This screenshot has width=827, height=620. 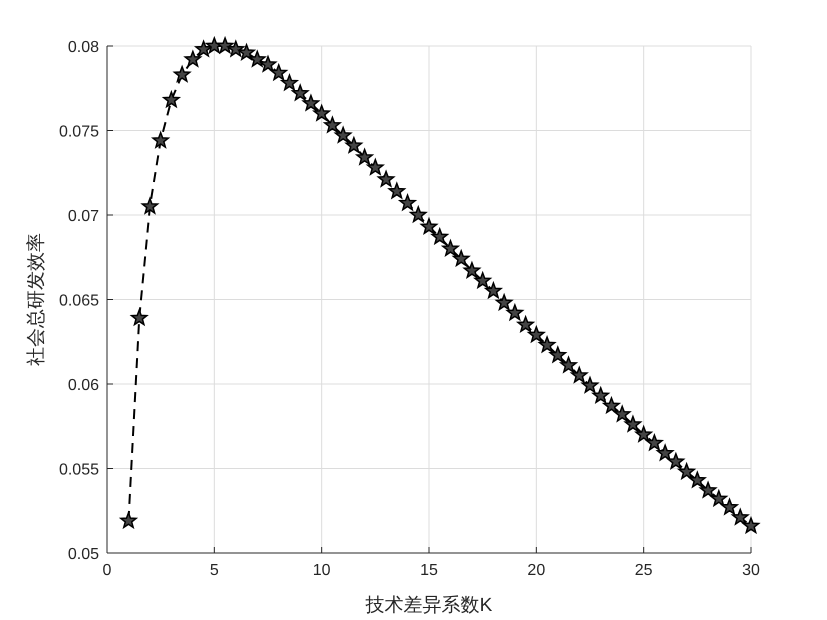 What do you see at coordinates (36, 299) in the screenshot?
I see `y-axis-title: 社会总研发效率` at bounding box center [36, 299].